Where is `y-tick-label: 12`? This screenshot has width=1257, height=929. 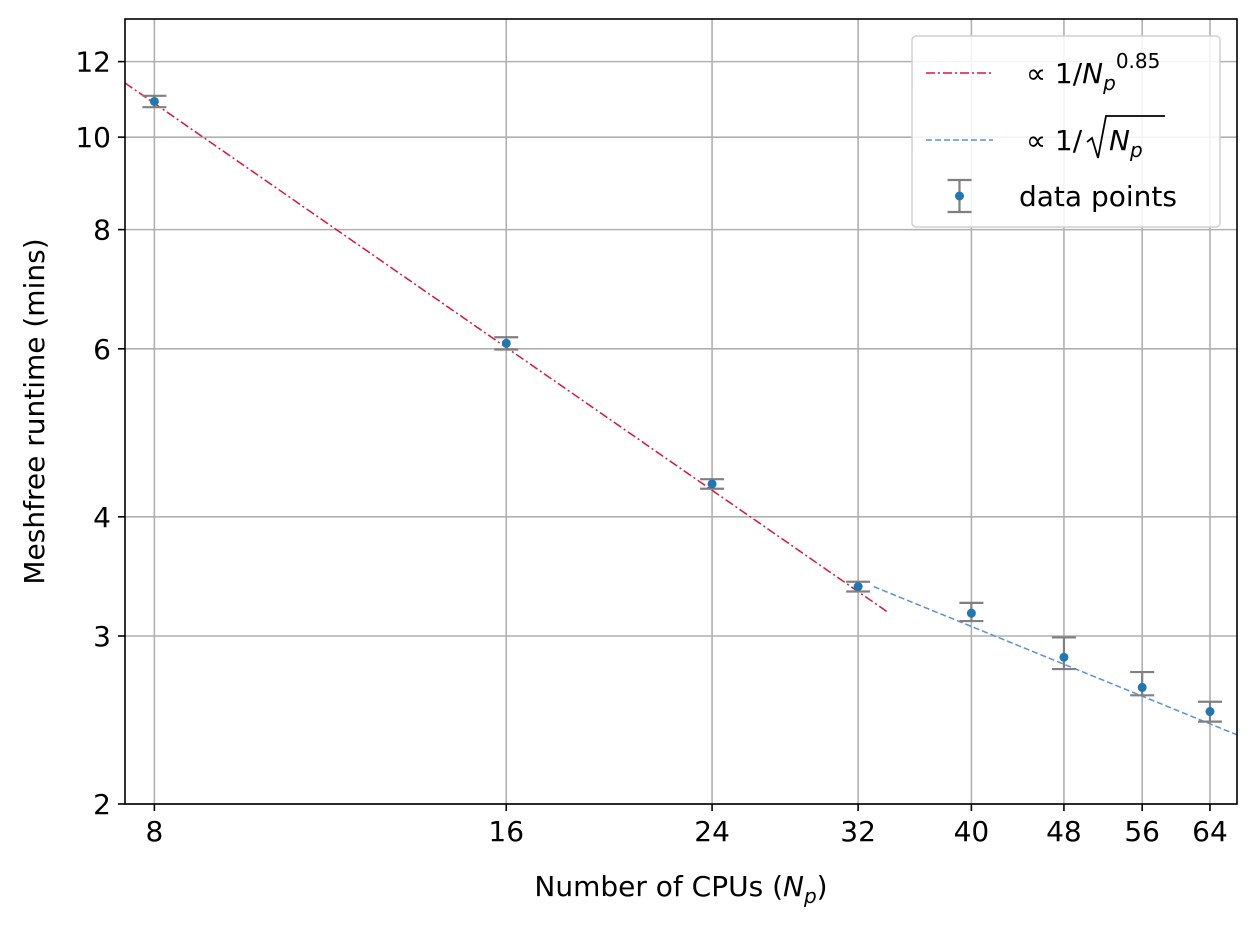
y-tick-label: 12 is located at coordinates (93, 62).